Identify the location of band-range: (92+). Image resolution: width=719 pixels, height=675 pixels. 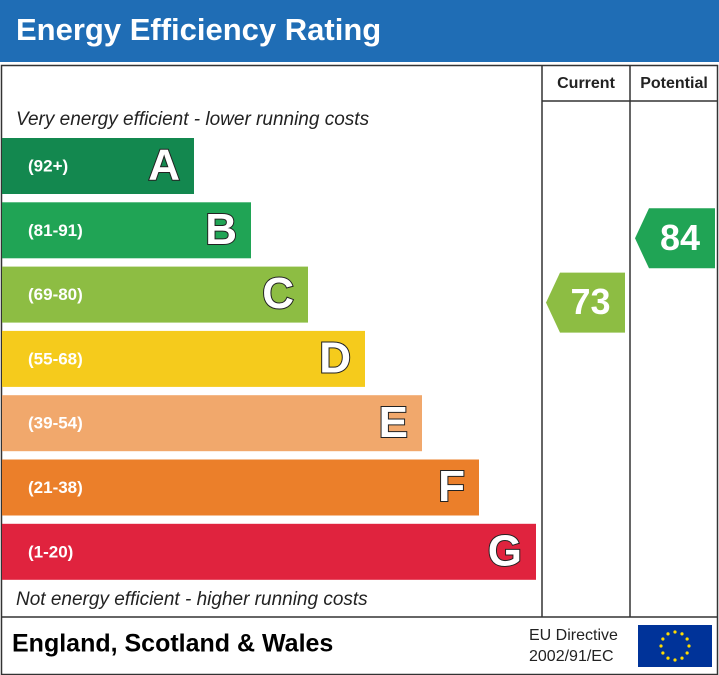
(48, 165).